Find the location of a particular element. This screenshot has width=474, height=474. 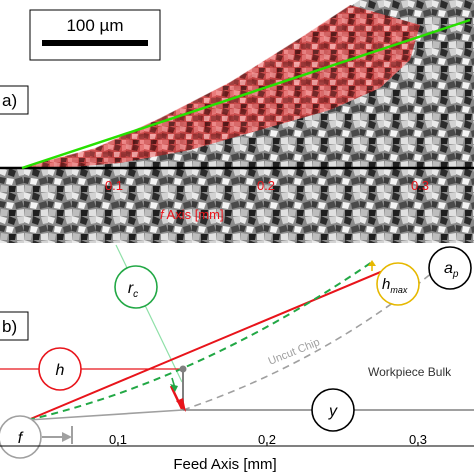

a-axis-label-rest: Axis [mm] is located at coordinates (194, 214).